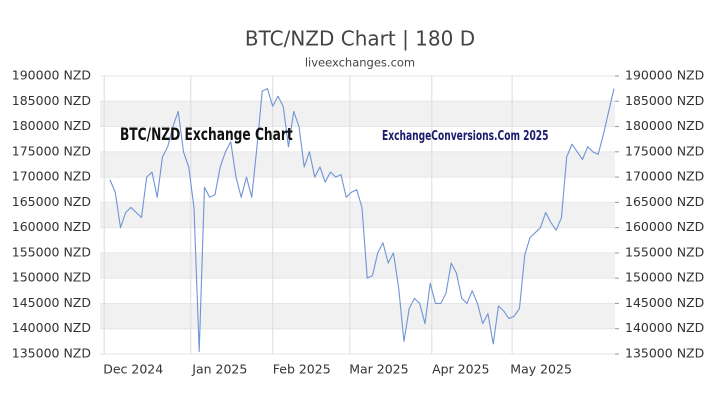 This screenshot has height=405, width=720. Describe the element at coordinates (51, 150) in the screenshot. I see `y-tick-label: 175000 NZD` at that location.